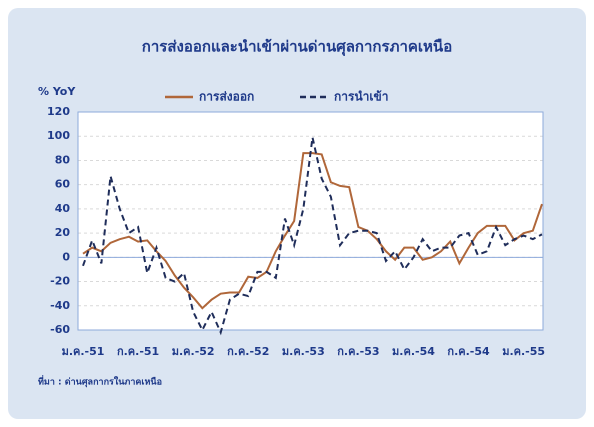 This screenshot has height=427, width=594. I want to click on x-tick-label: ก.ค.-54, so click(468, 351).